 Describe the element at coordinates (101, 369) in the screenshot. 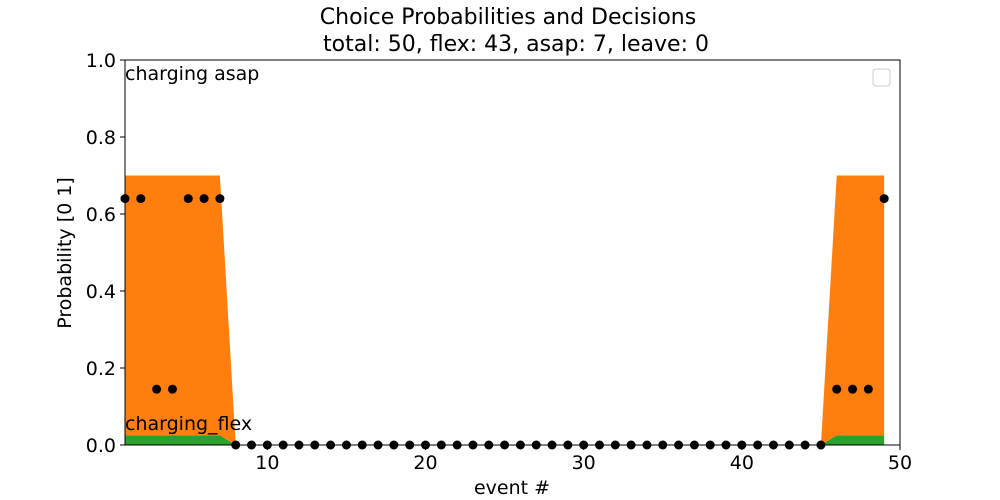

I see `y-tick-label: 0.2` at that location.